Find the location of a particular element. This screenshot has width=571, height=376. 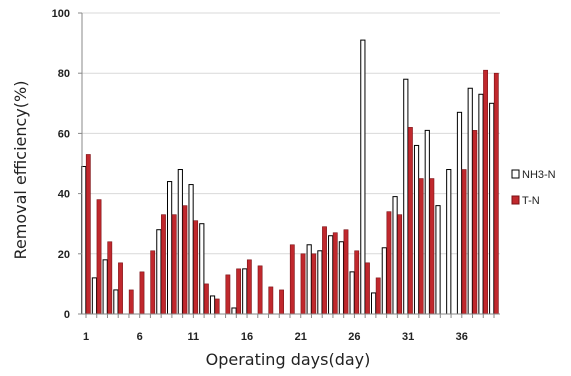

y-tick-label: 60 is located at coordinates (64, 134).